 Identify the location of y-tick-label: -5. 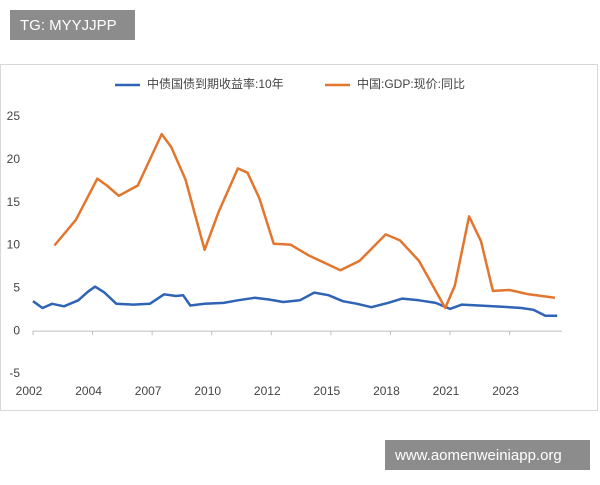
(14, 373).